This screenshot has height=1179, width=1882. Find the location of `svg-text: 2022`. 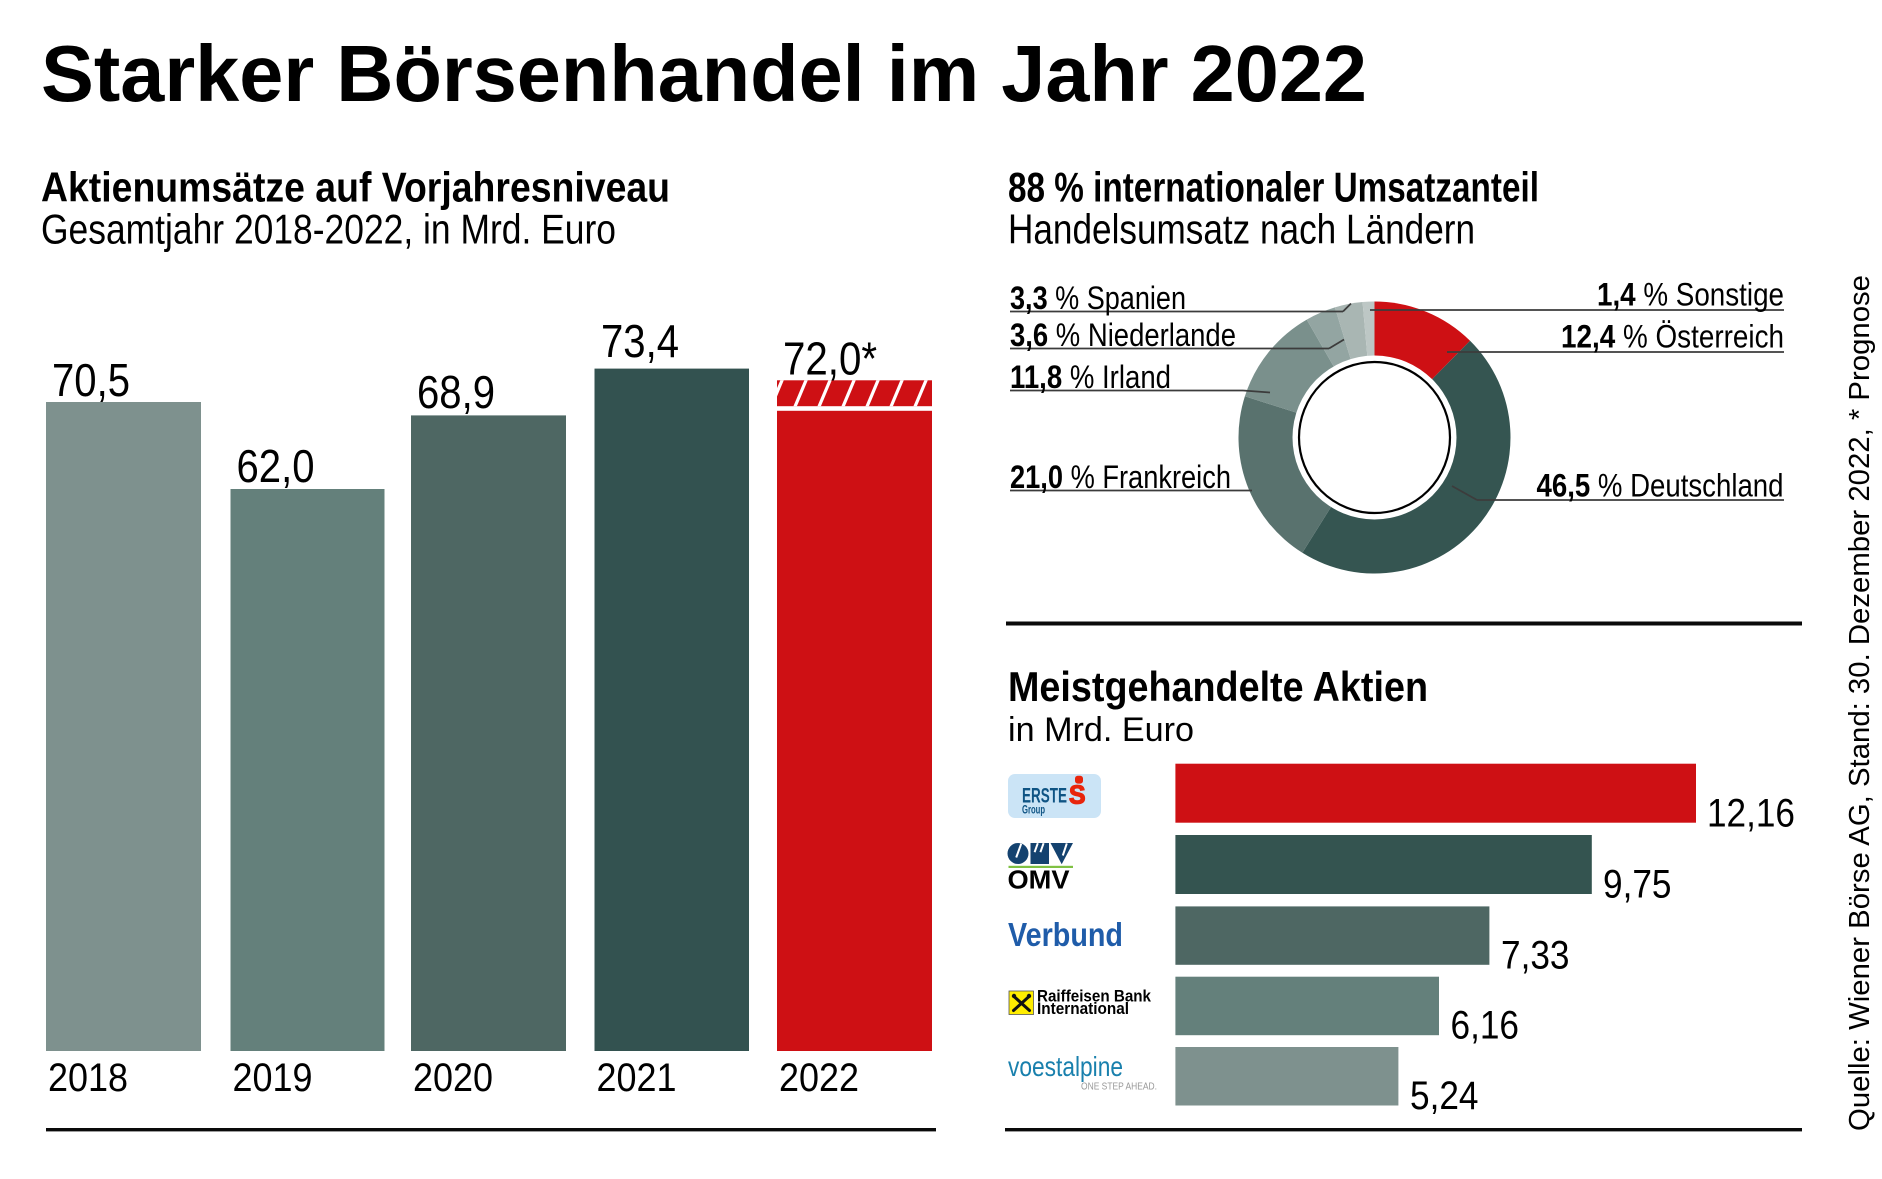

svg-text: 2022 is located at coordinates (819, 1078).